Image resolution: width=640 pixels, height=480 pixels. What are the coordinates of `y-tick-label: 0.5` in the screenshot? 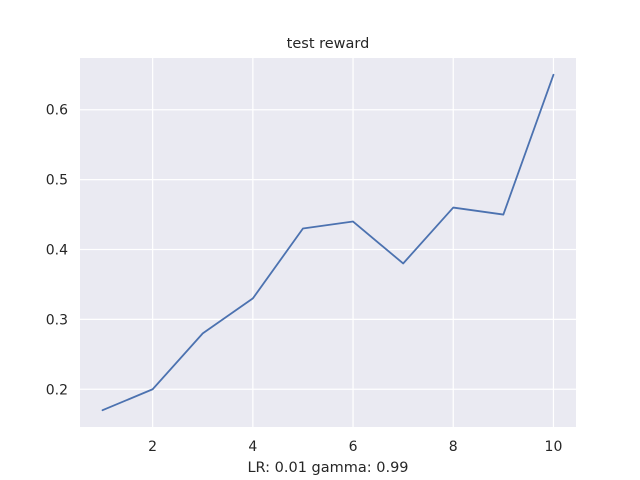 It's located at (57, 181).